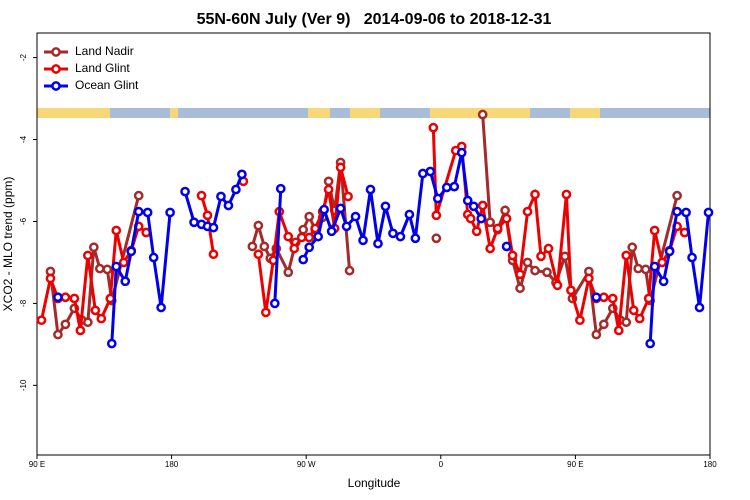 The height and width of the screenshot is (500, 750). Describe the element at coordinates (373, 113) in the screenshot. I see `map-strip` at that location.